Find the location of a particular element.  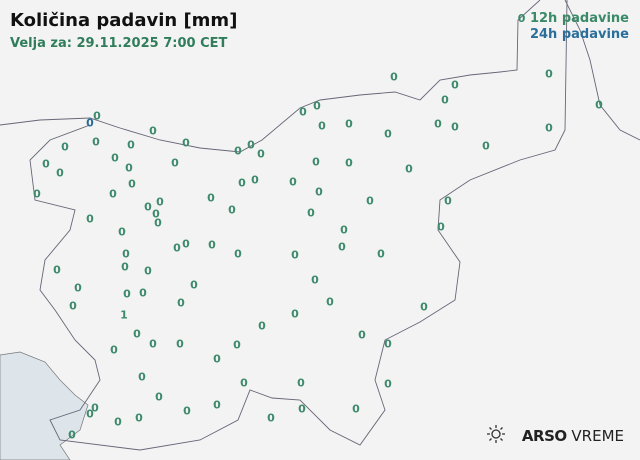

legend: 0 12h padavine 24h padavine is located at coordinates (573, 27).